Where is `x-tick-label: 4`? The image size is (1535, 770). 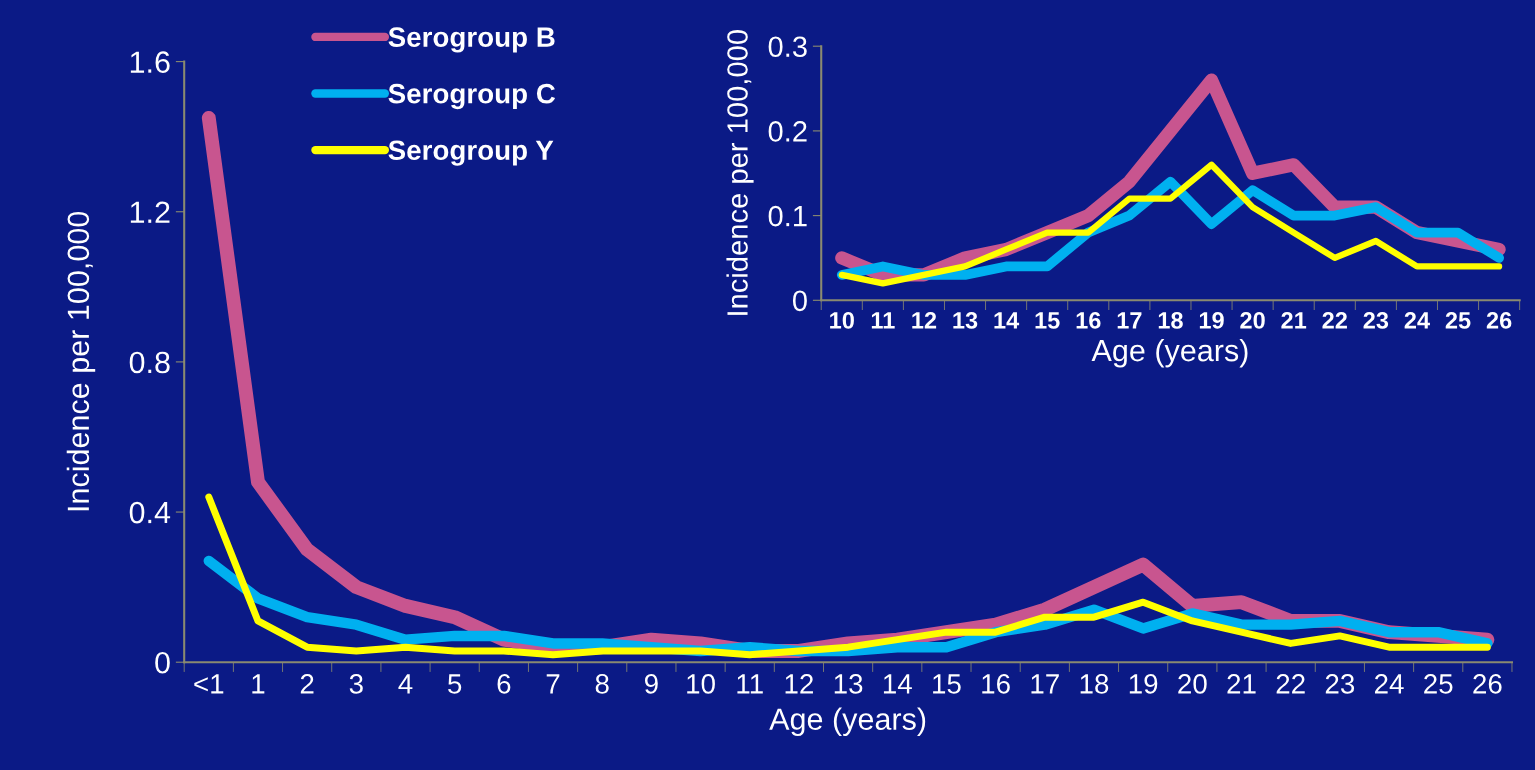
x-tick-label: 4 is located at coordinates (405, 684).